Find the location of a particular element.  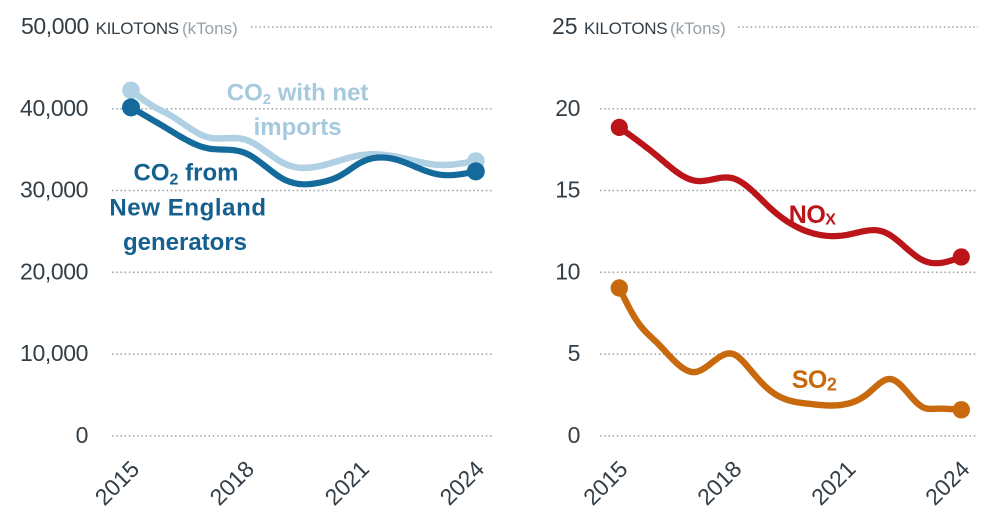

svg-text: generators is located at coordinates (185, 242).